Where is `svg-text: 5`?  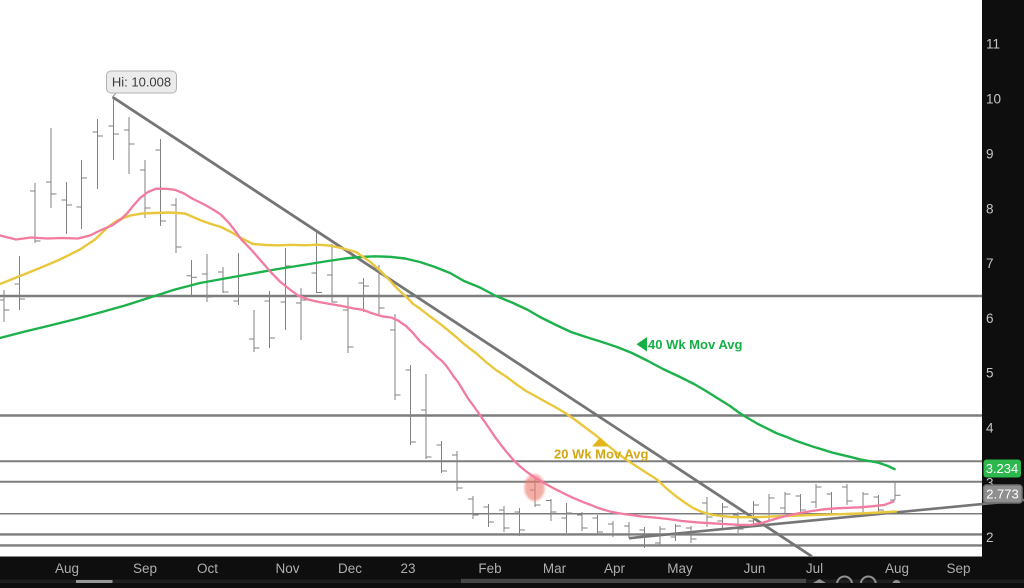
svg-text: 5 is located at coordinates (990, 373).